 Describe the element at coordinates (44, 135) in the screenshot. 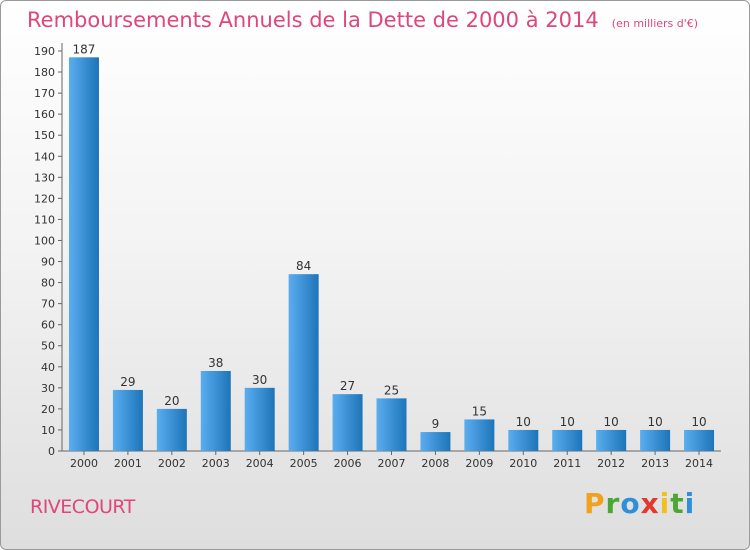

I see `y-tick-label: 150` at that location.